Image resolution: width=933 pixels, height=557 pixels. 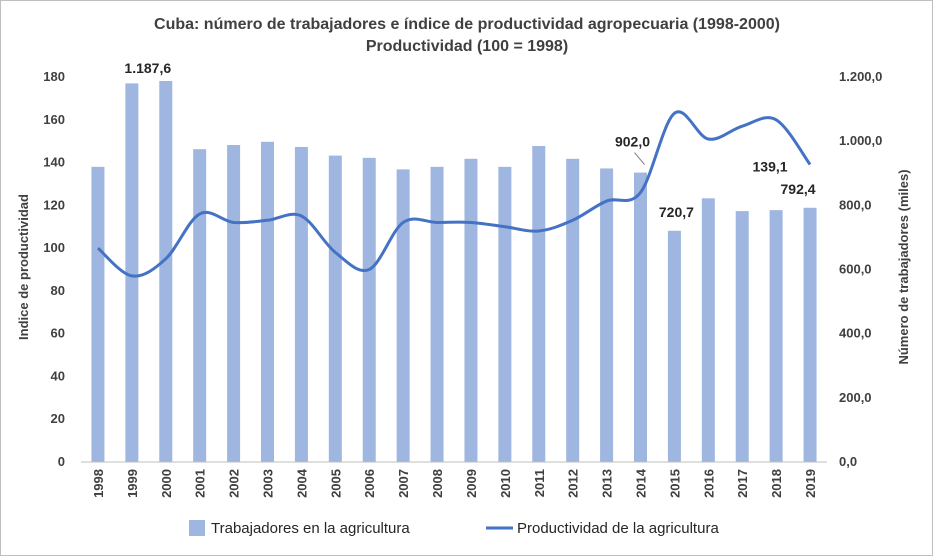 What do you see at coordinates (607, 483) in the screenshot?
I see `x-tick-label: 2013` at bounding box center [607, 483].